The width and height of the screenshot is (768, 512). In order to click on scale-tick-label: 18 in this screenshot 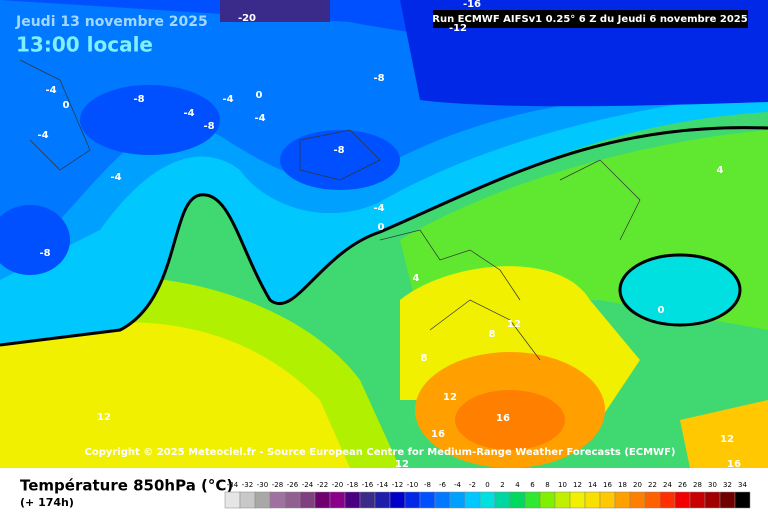, I will do `click(622, 485)`.